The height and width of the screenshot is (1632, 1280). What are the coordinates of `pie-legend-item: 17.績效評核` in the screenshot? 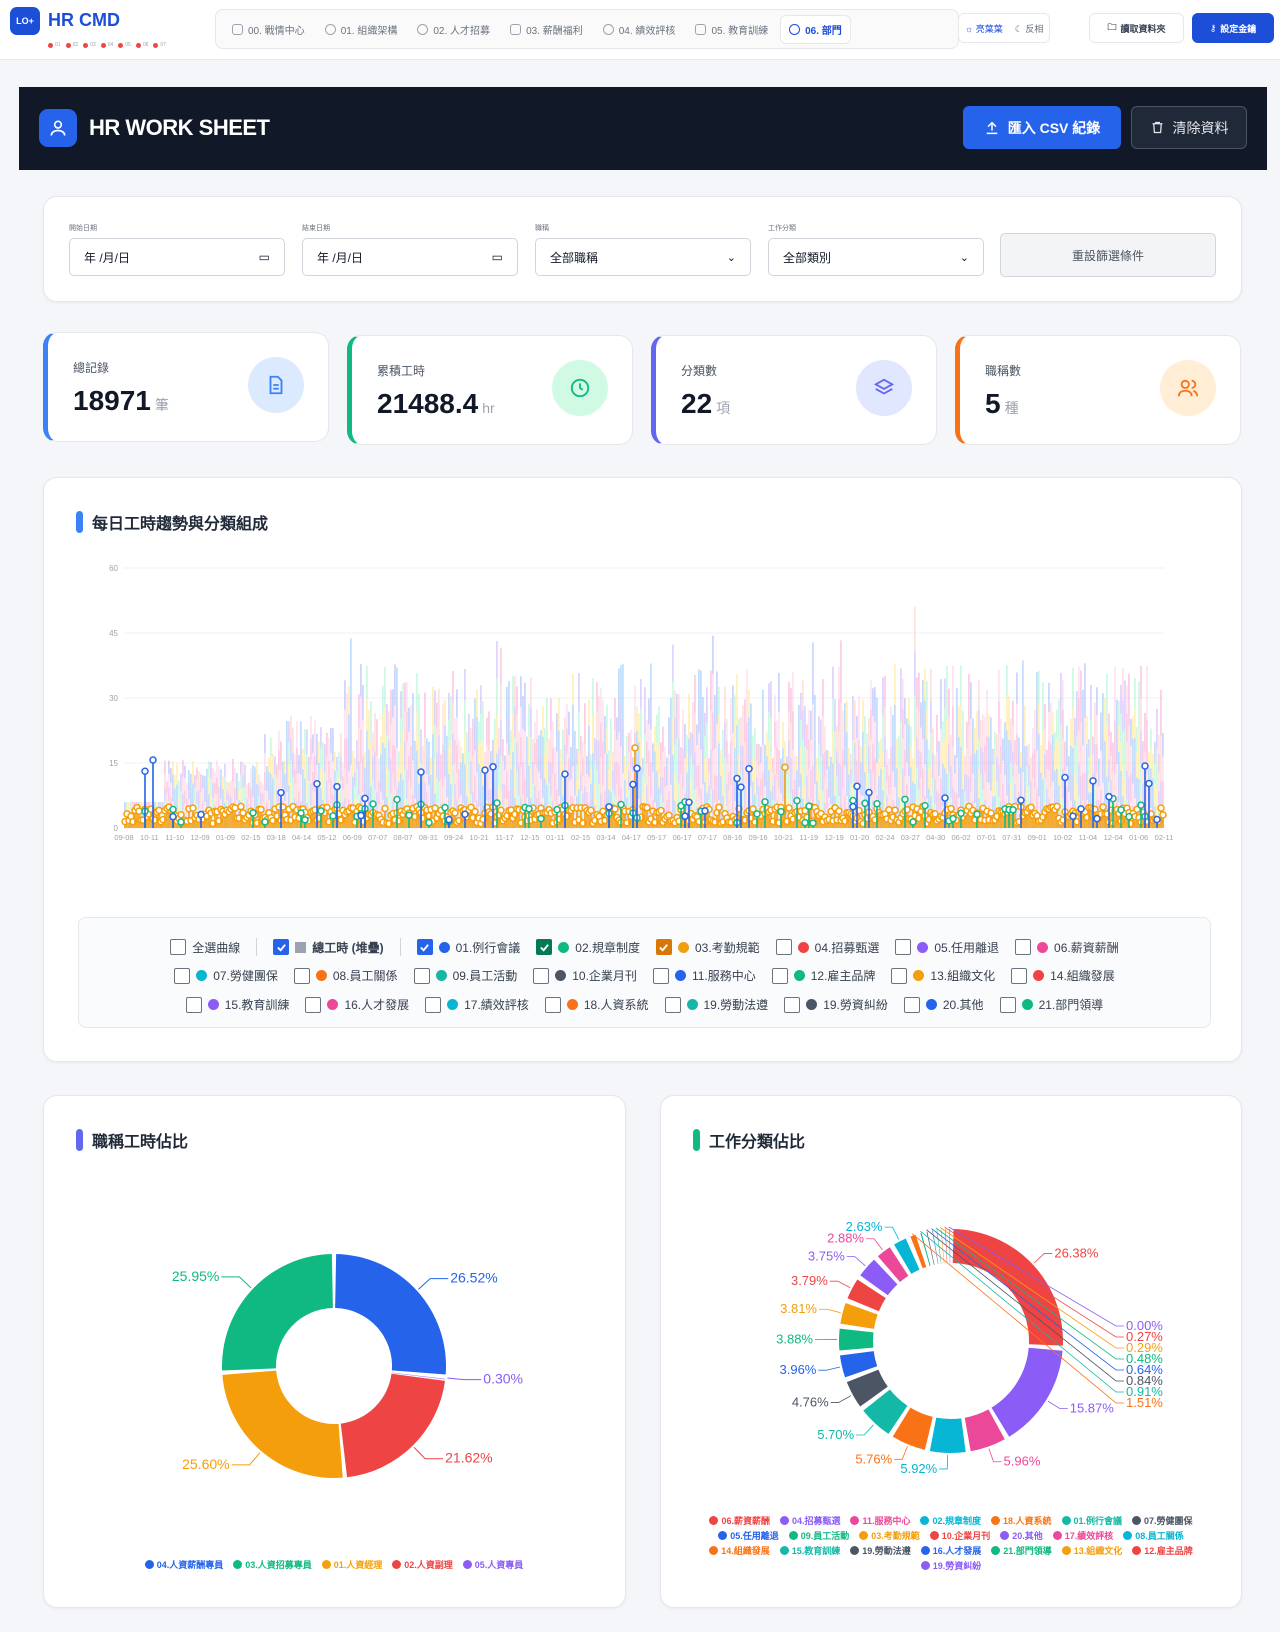 It's located at (1082, 1535).